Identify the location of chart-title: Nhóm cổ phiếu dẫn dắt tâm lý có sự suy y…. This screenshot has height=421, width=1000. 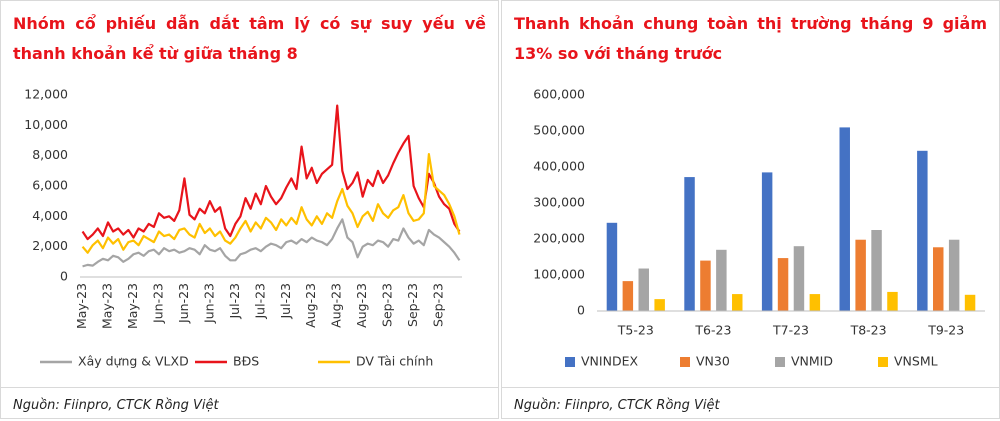
(249, 38).